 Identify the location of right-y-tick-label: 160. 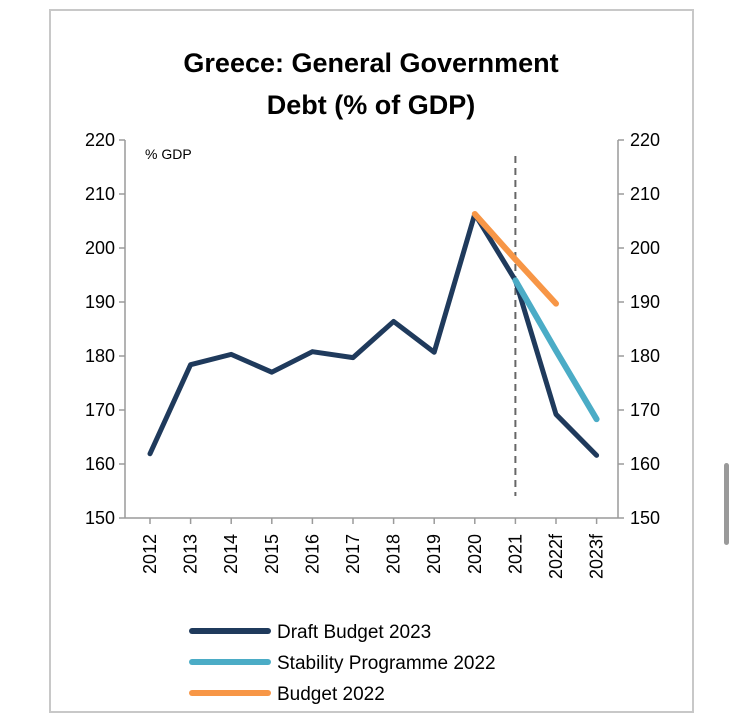
(645, 464).